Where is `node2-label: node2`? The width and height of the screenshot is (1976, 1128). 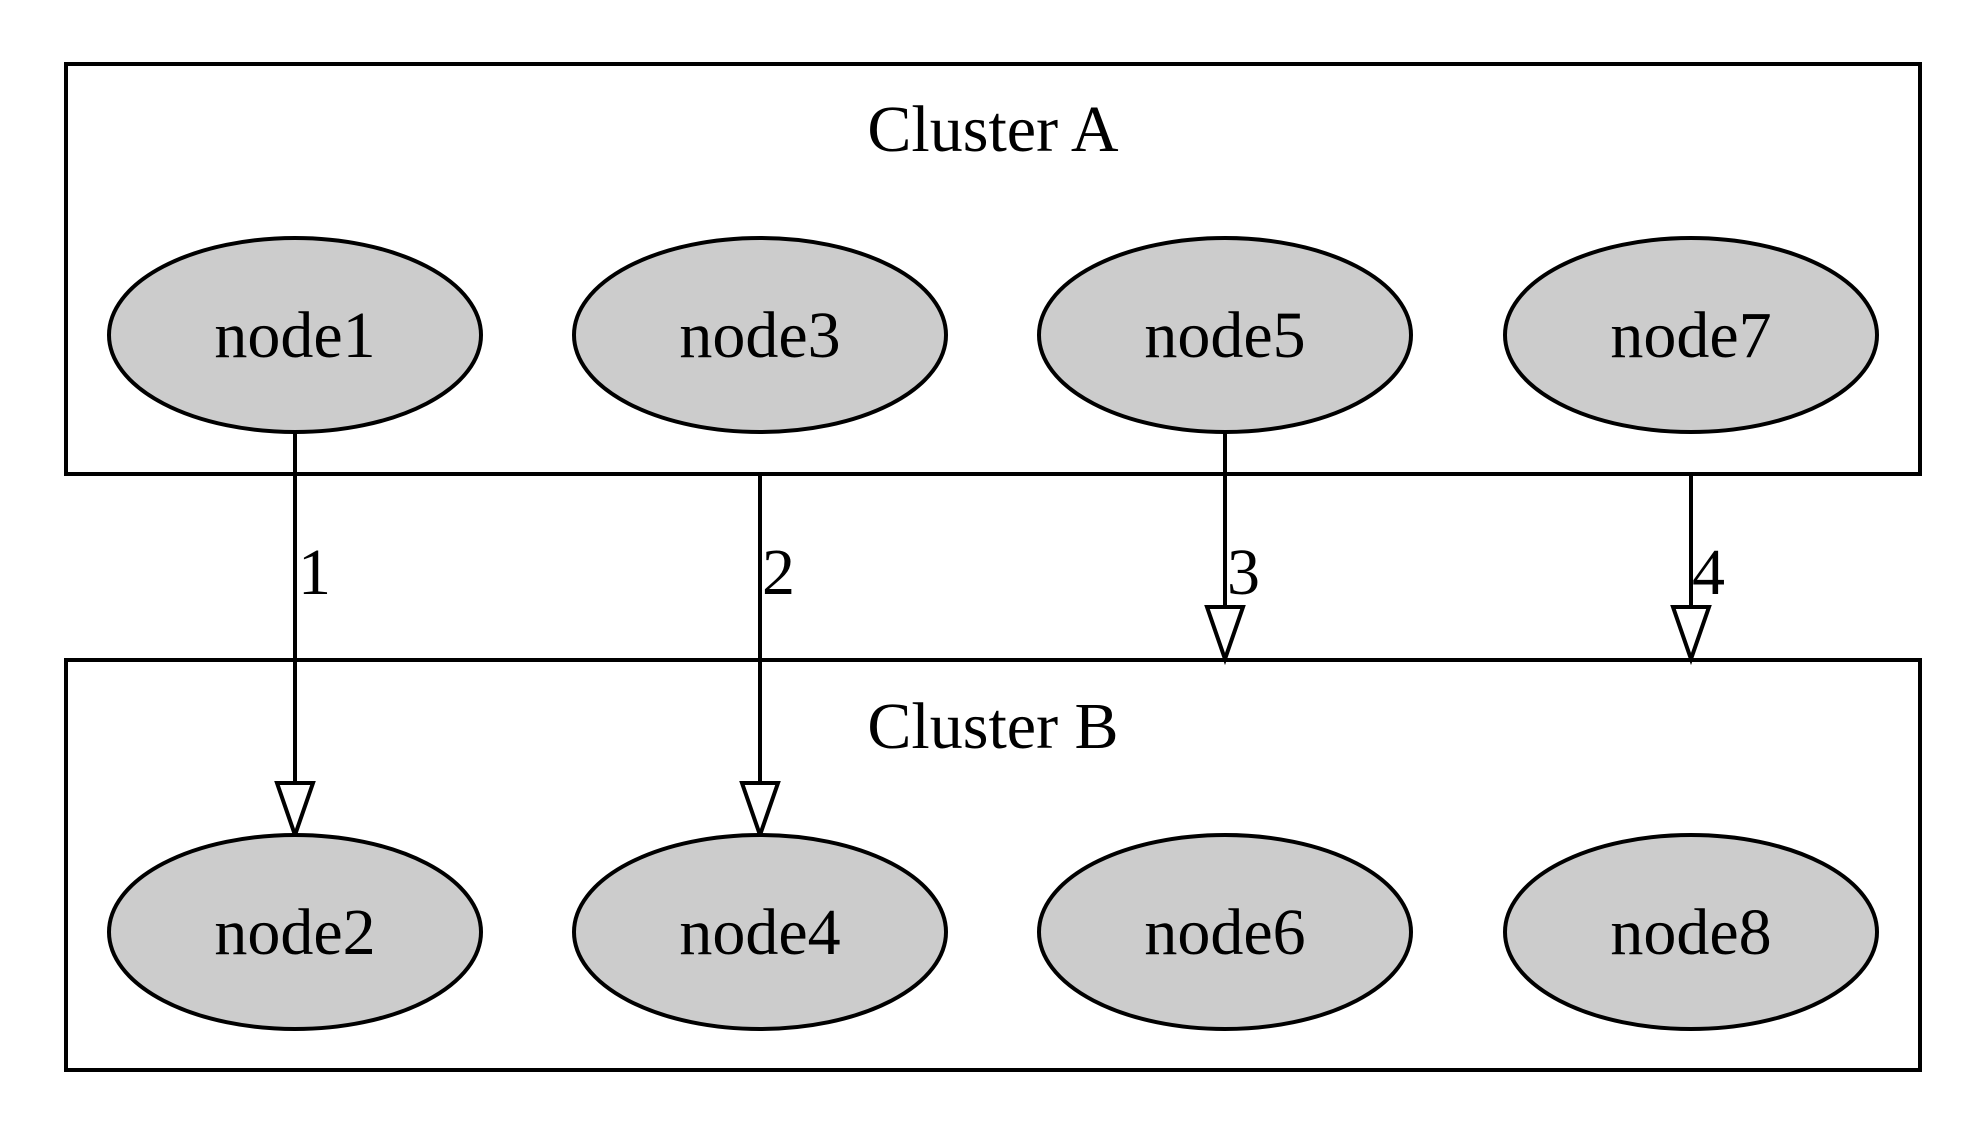 node2-label: node2 is located at coordinates (294, 932).